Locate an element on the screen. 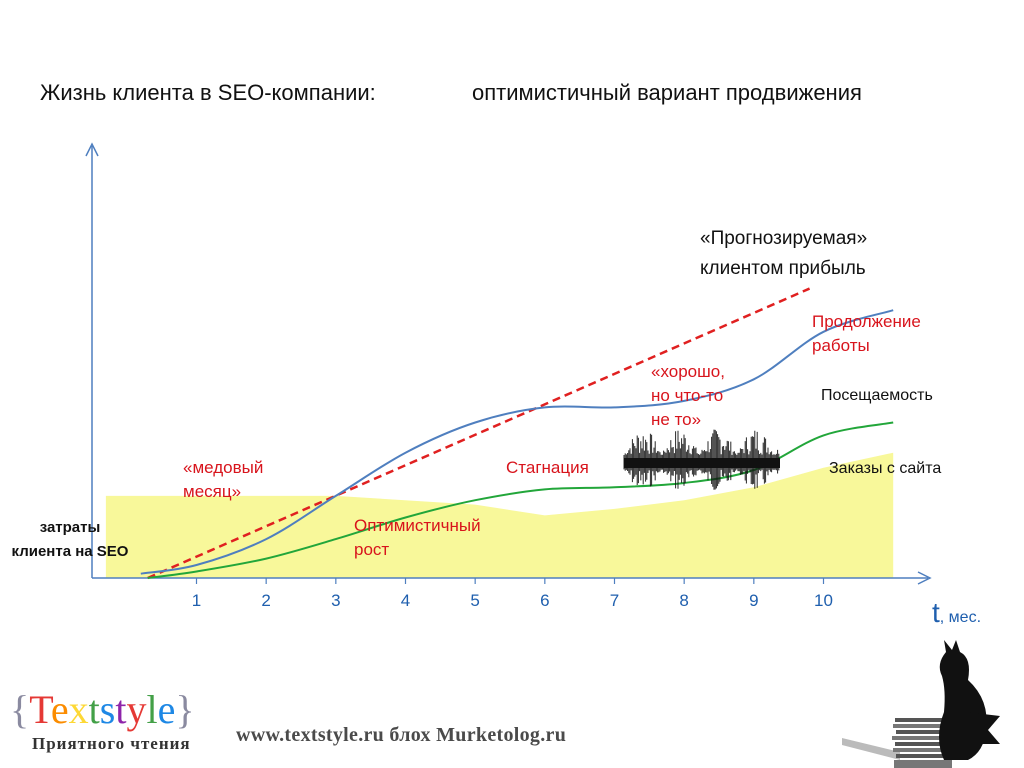 The height and width of the screenshot is (768, 1024). cost-area-layer is located at coordinates (499, 515).